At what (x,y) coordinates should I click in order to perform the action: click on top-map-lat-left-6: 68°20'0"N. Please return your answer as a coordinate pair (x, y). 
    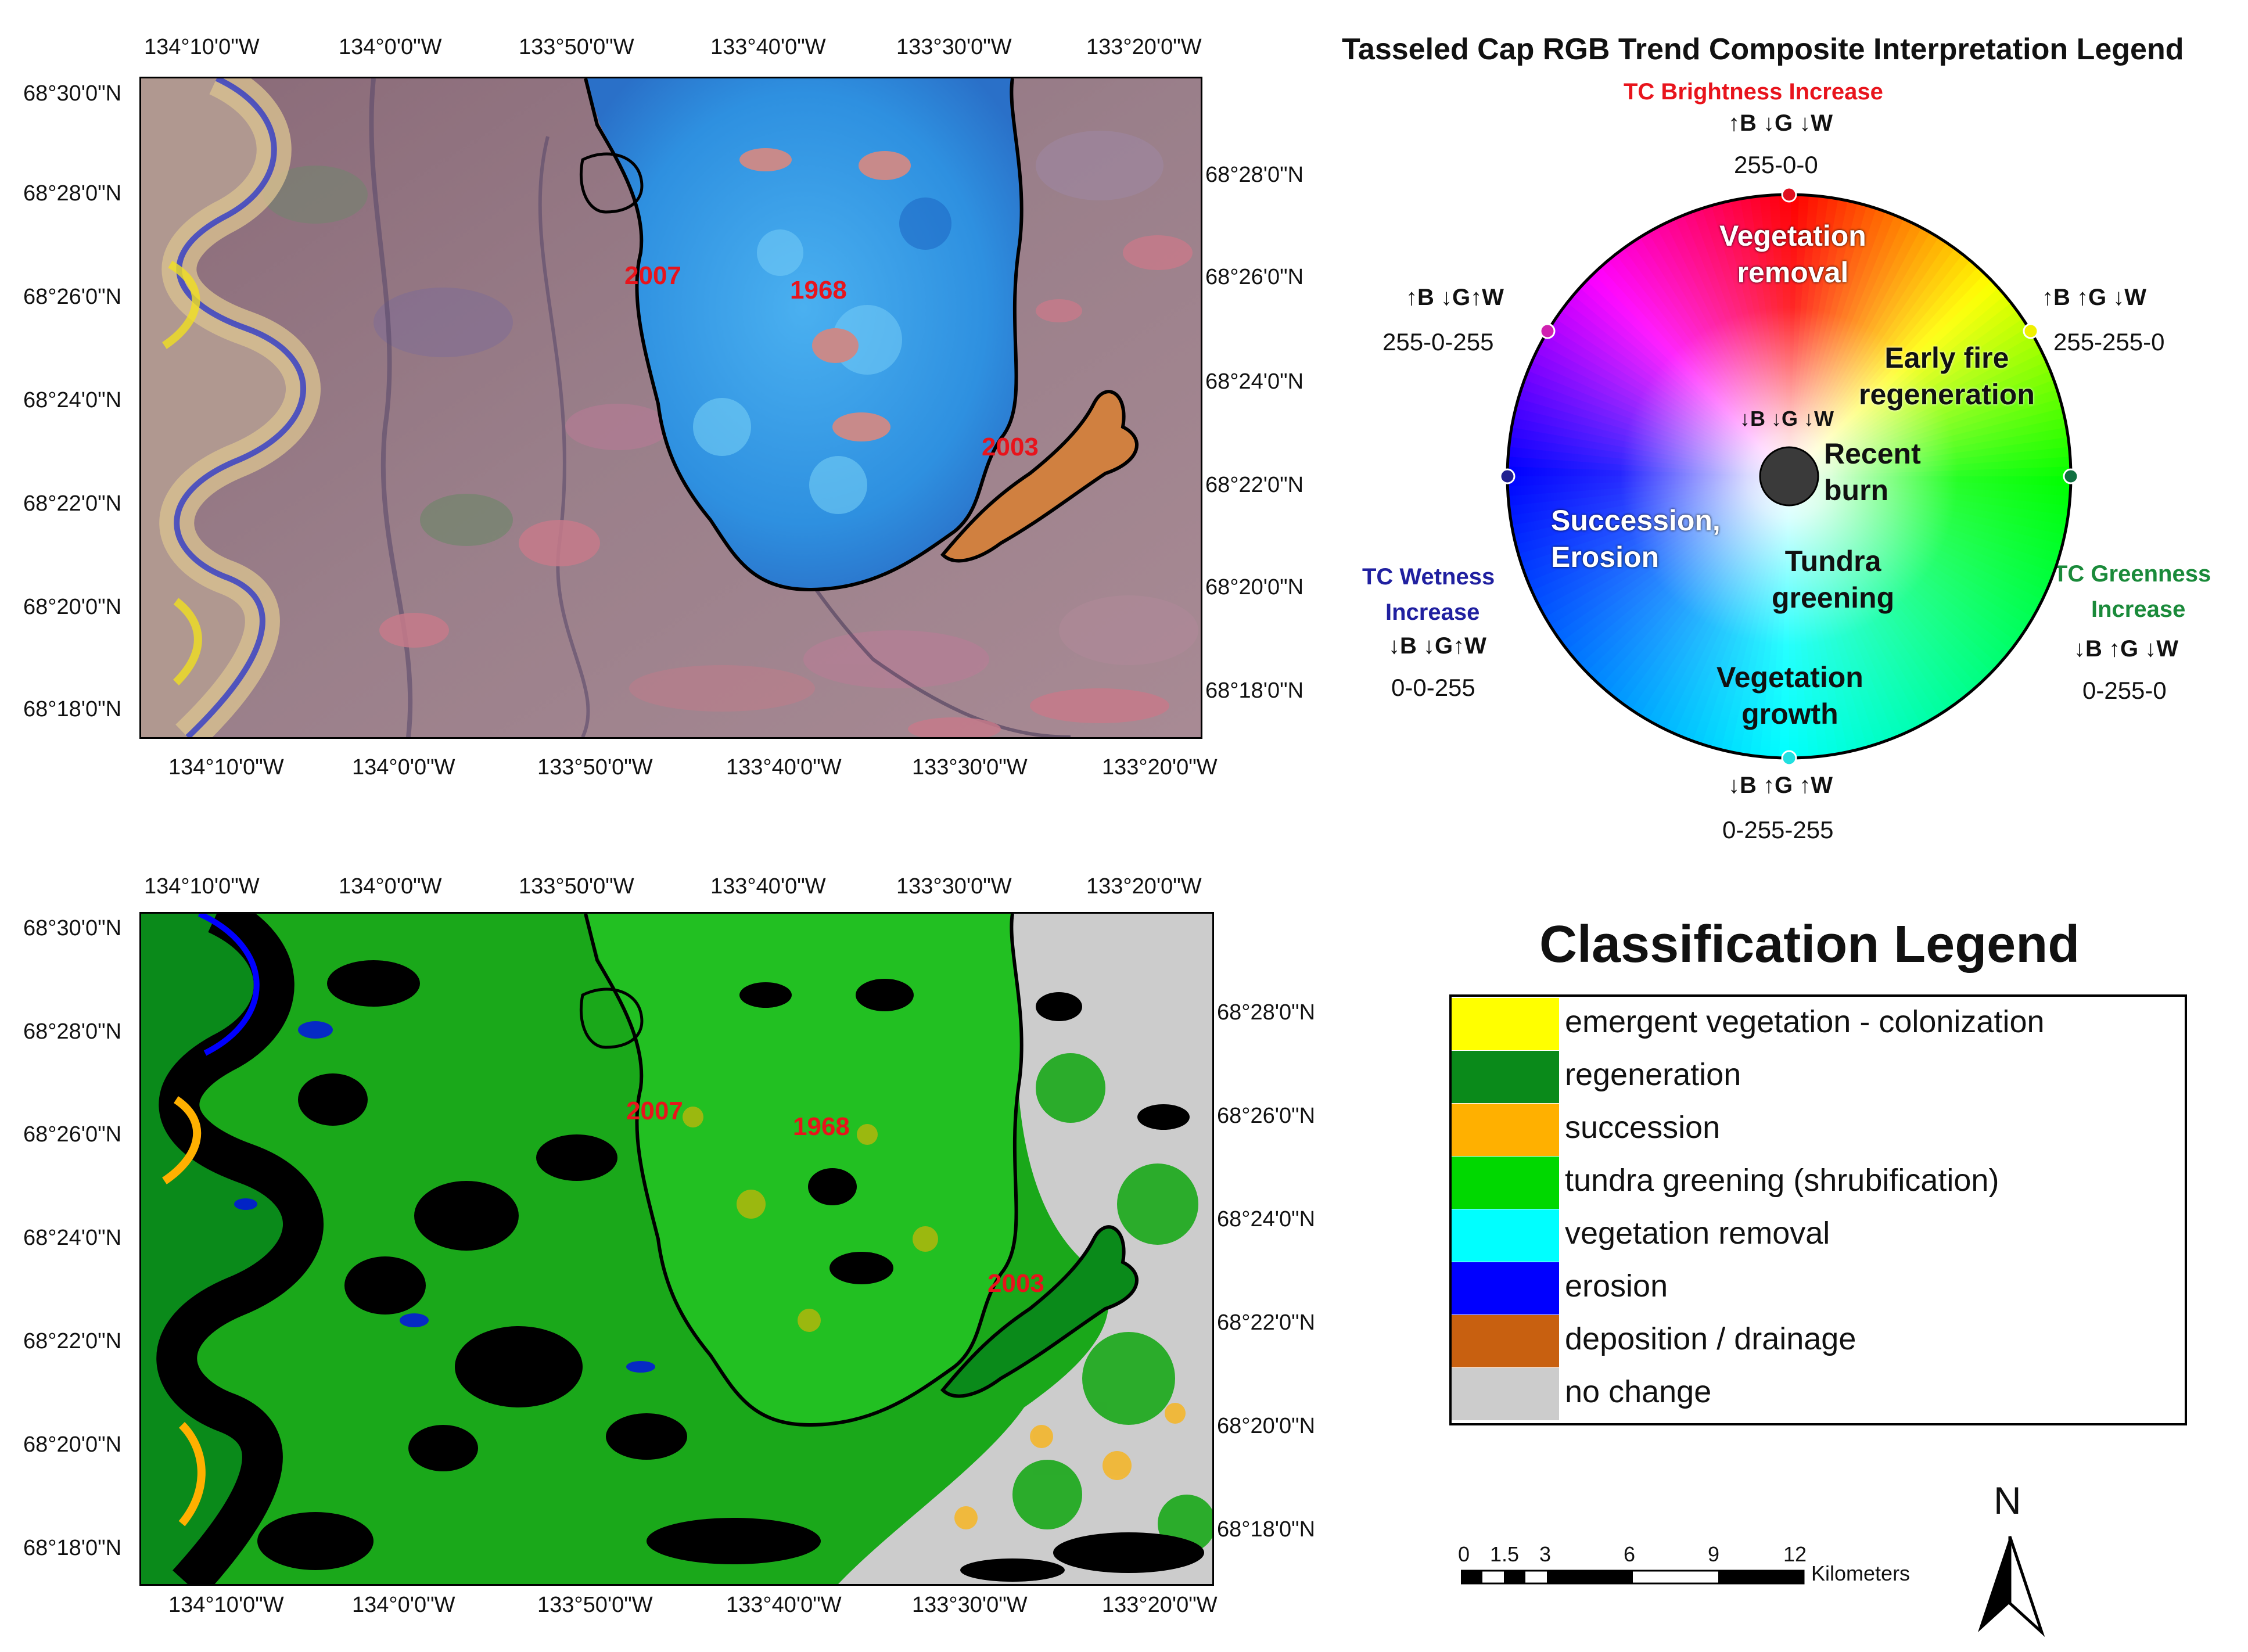
    Looking at the image, I should click on (72, 607).